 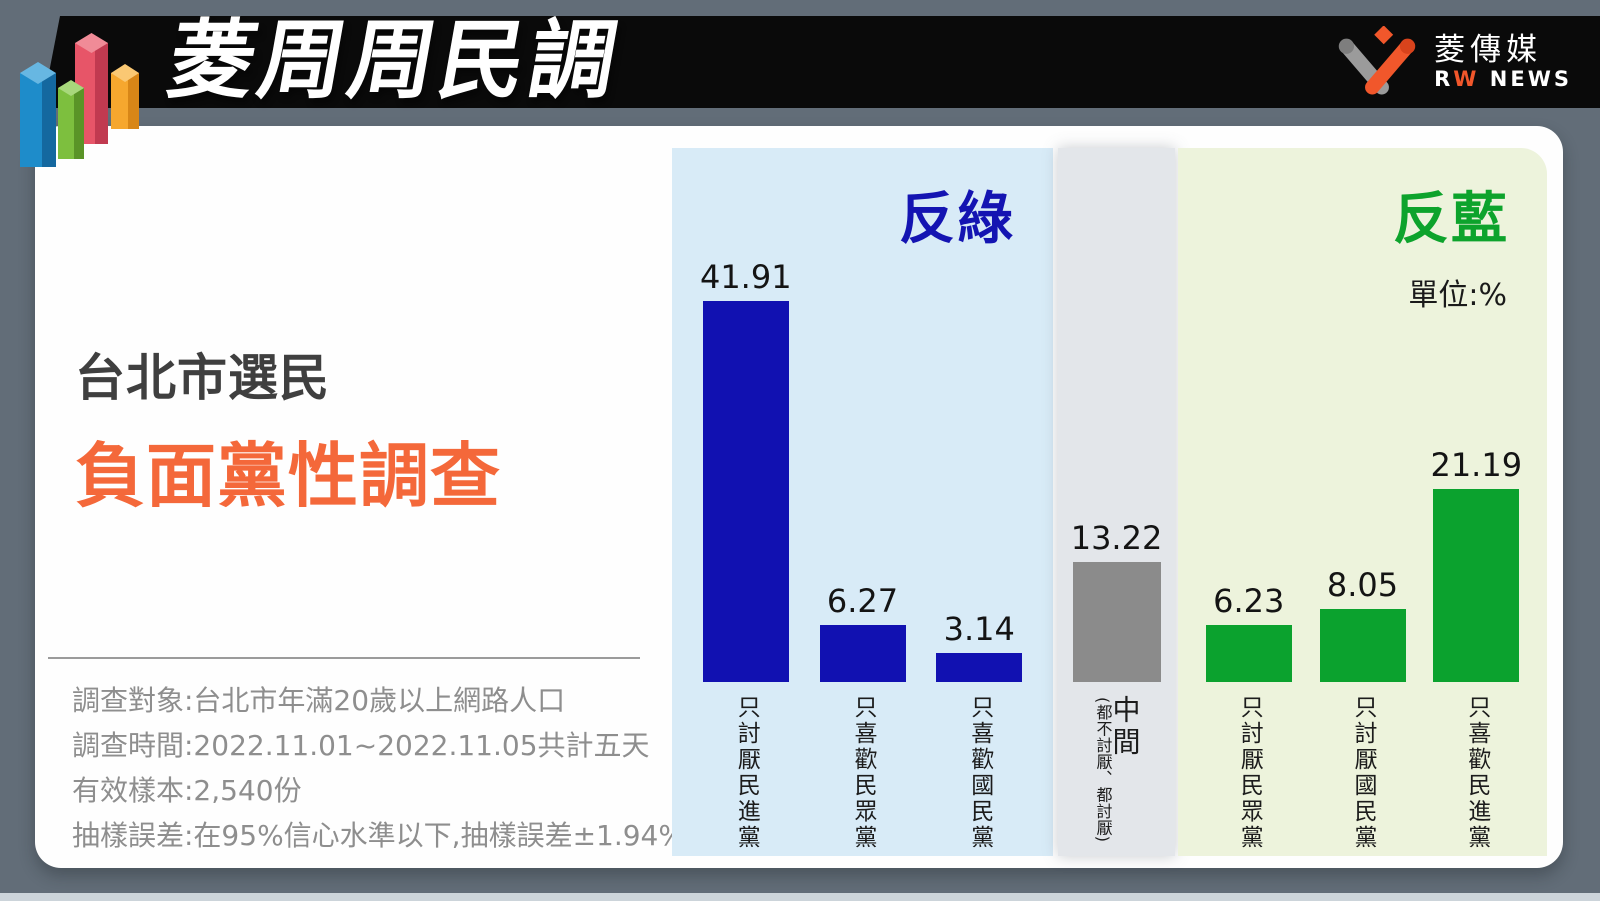 What do you see at coordinates (1125, 727) in the screenshot?
I see `bar-label-main: 中間` at bounding box center [1125, 727].